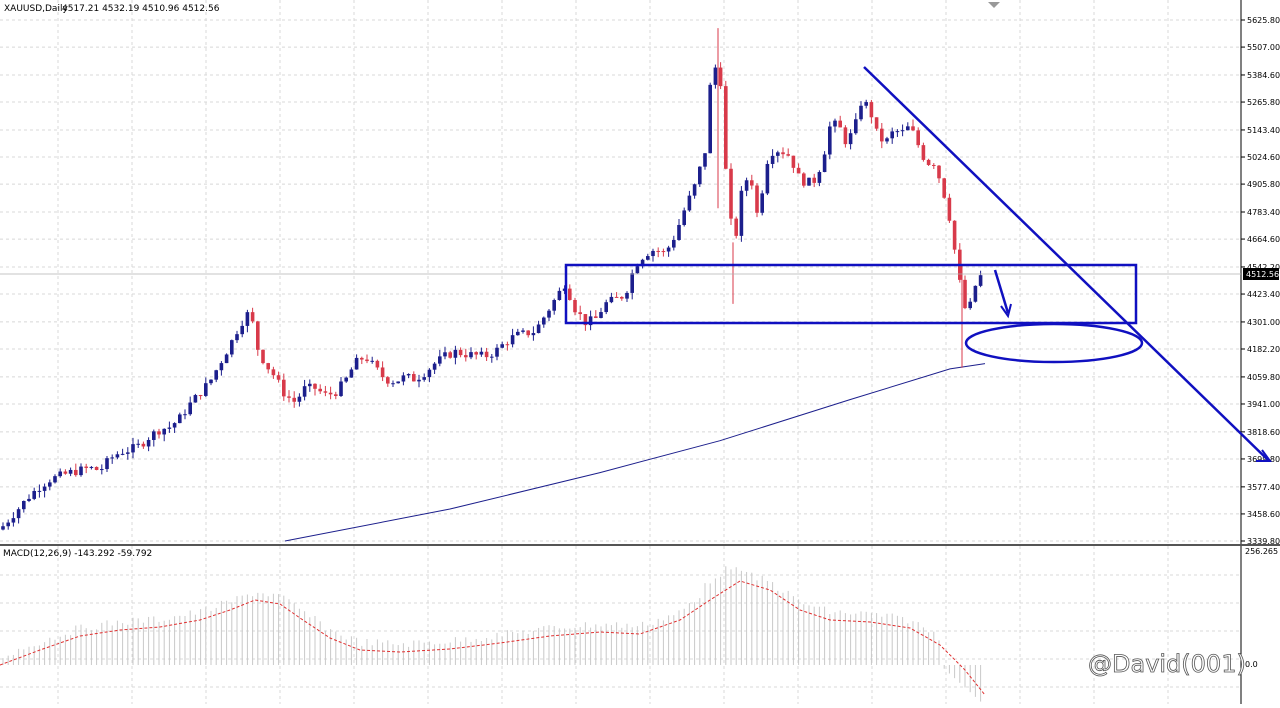 This screenshot has height=708, width=1280. Describe the element at coordinates (851, 294) in the screenshot. I see `support-zone-rectangle` at that location.